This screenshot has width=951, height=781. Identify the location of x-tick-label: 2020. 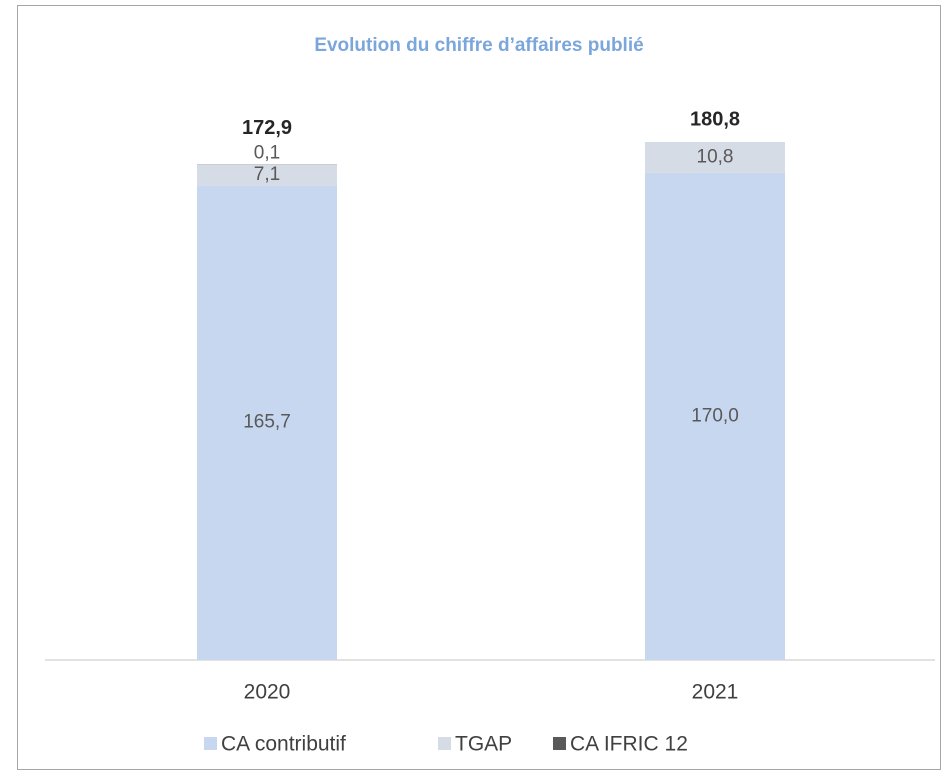
(267, 692).